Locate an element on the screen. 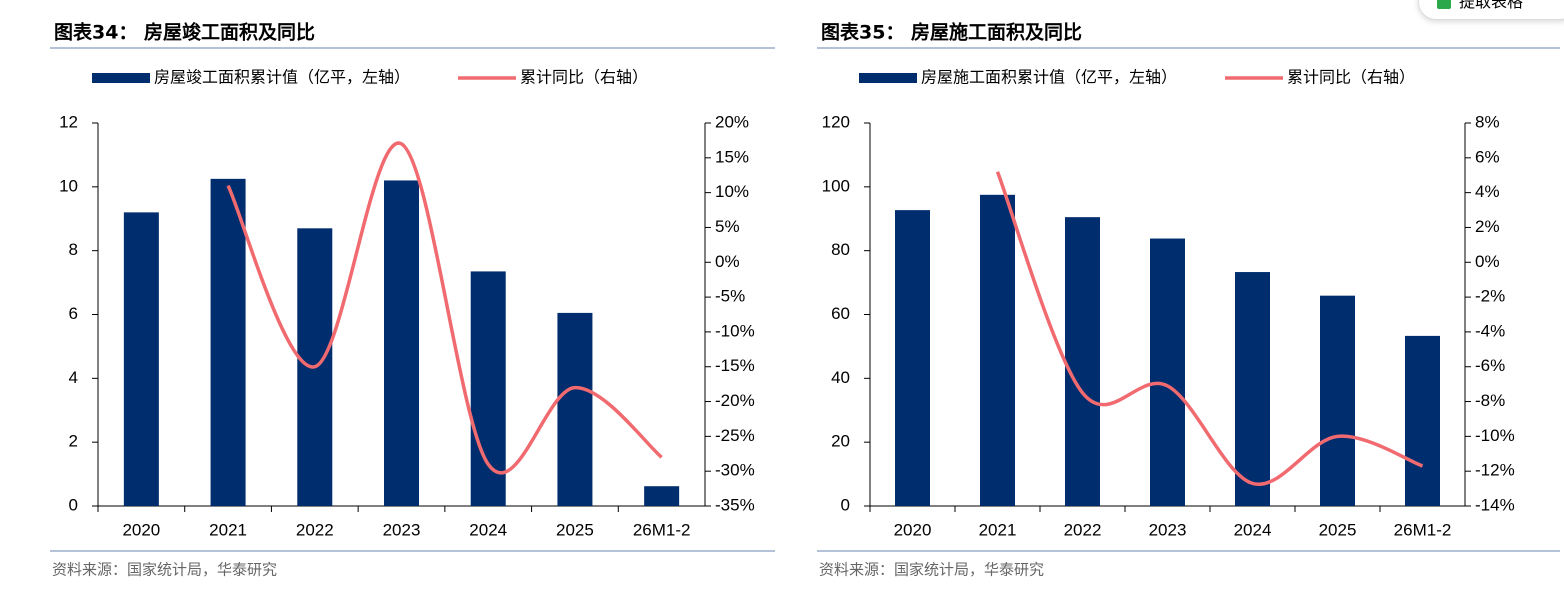  y2-tick-label: 20% is located at coordinates (732, 121).